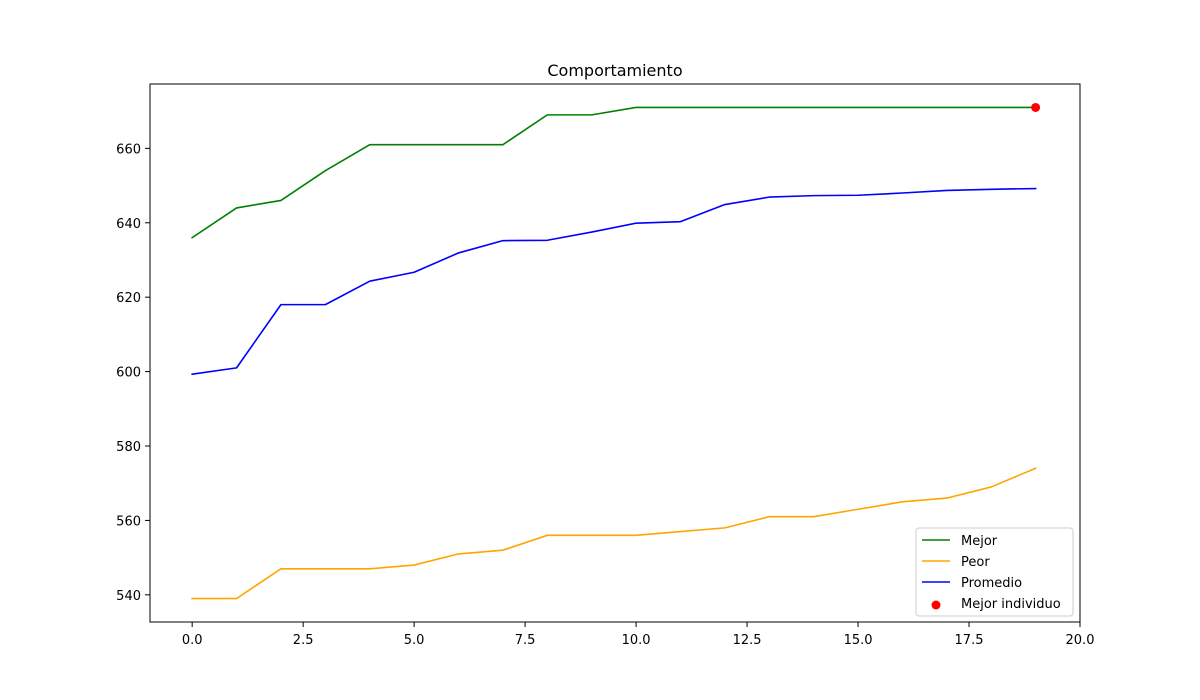  I want to click on x-tick-label: 2.5, so click(303, 640).